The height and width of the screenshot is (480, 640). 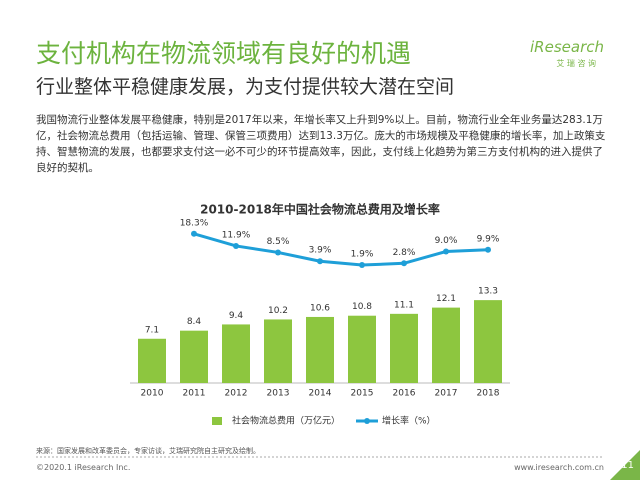 What do you see at coordinates (446, 394) in the screenshot?
I see `x-tick-label: 2017` at bounding box center [446, 394].